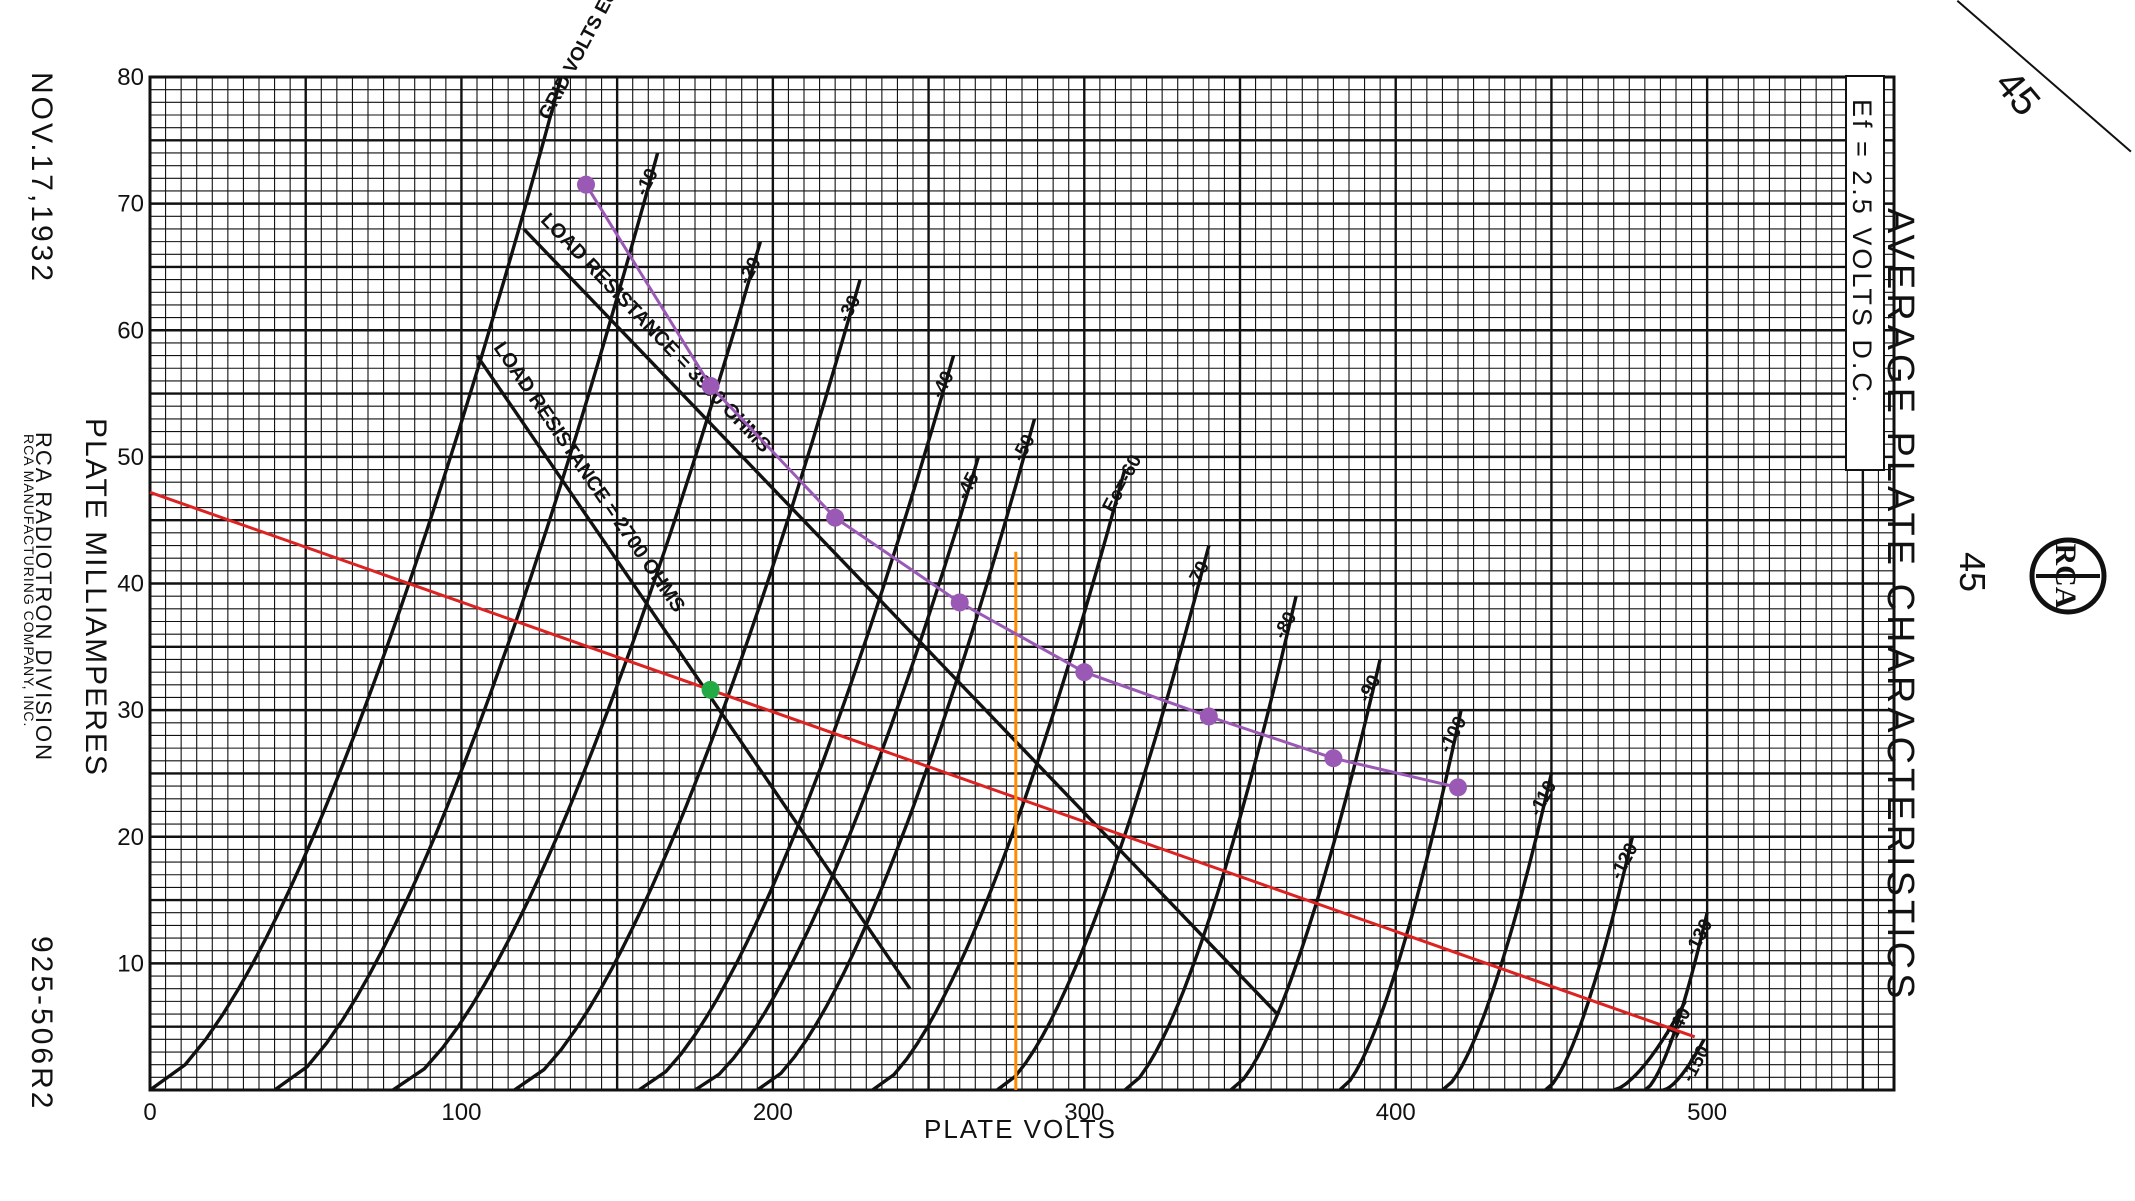 This screenshot has height=1201, width=2135. I want to click on rca-logo-icon: RCA, so click(2068, 576).